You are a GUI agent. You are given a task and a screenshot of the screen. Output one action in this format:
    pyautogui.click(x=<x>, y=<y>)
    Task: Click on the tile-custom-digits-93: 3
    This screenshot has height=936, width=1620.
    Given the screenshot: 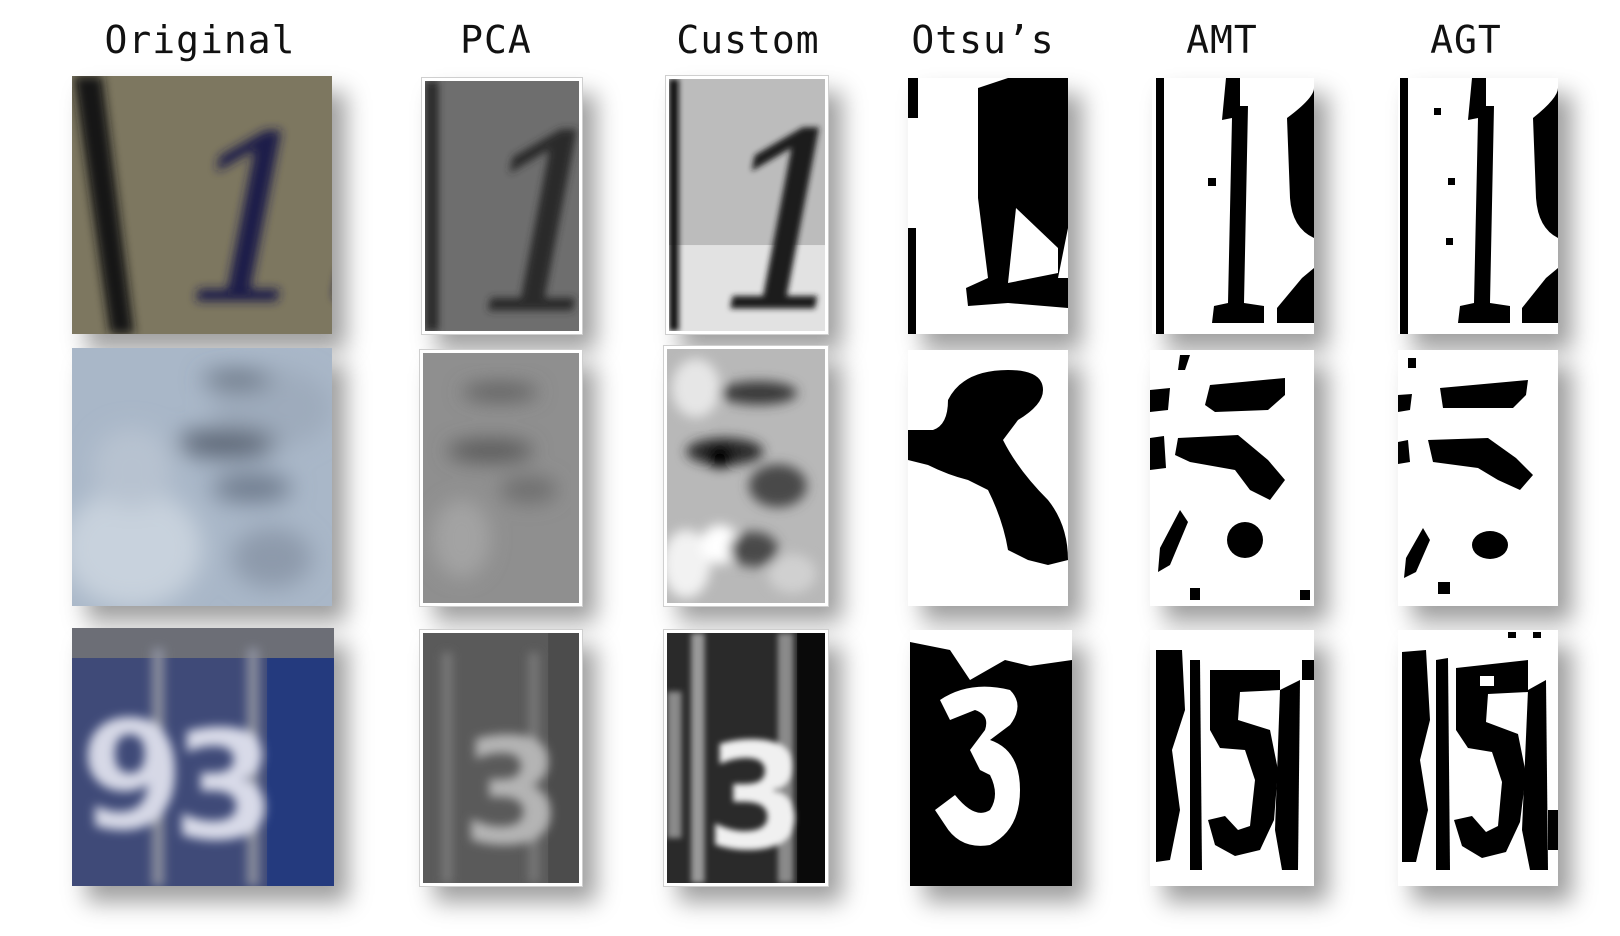 What is the action you would take?
    pyautogui.click(x=746, y=758)
    